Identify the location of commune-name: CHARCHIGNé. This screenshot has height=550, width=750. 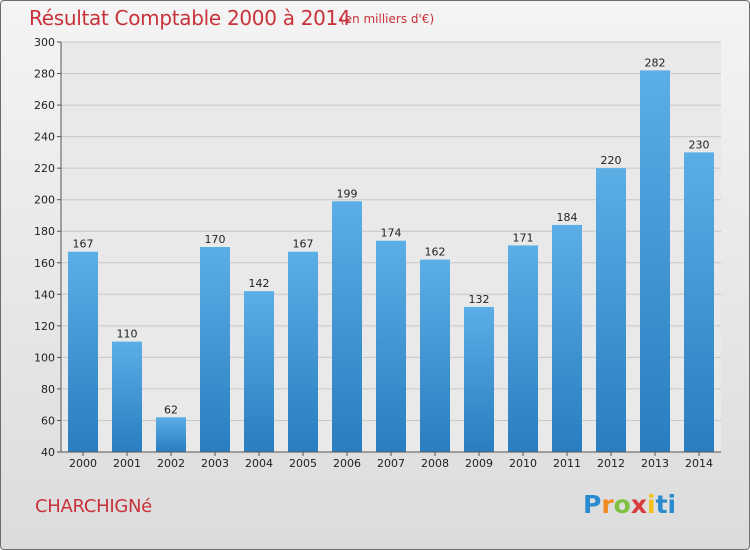
(93, 506).